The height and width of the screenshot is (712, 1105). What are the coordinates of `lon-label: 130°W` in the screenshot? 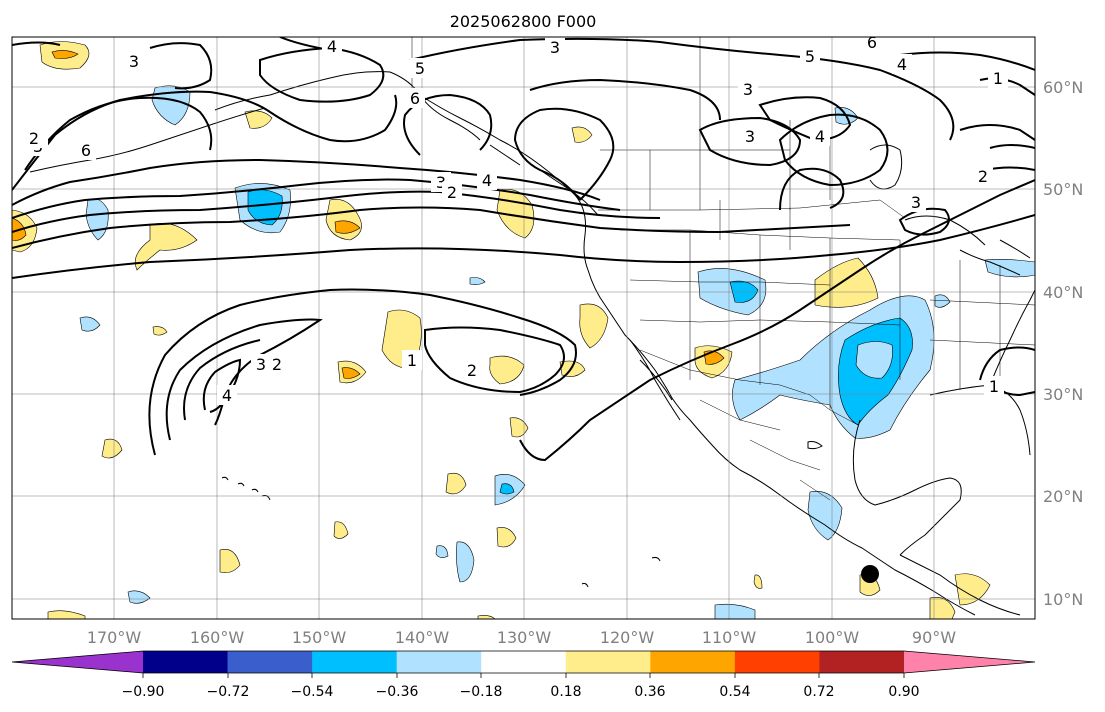 It's located at (524, 637).